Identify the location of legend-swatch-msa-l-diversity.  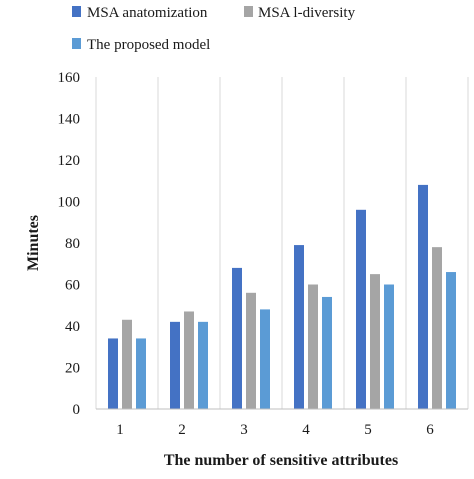
(248, 11).